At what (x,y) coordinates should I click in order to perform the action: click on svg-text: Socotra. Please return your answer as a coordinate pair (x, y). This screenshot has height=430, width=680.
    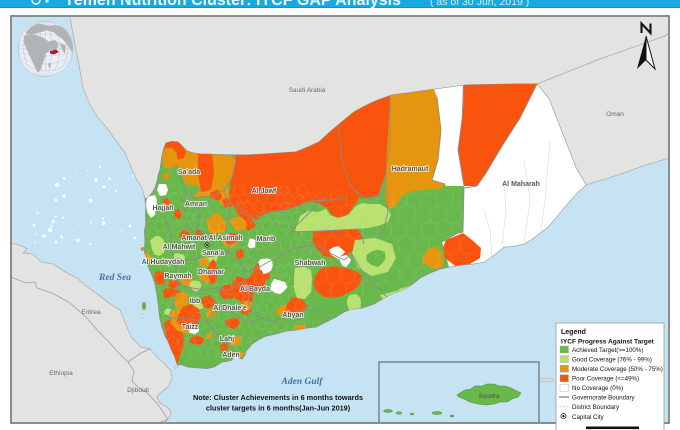
    Looking at the image, I should click on (489, 397).